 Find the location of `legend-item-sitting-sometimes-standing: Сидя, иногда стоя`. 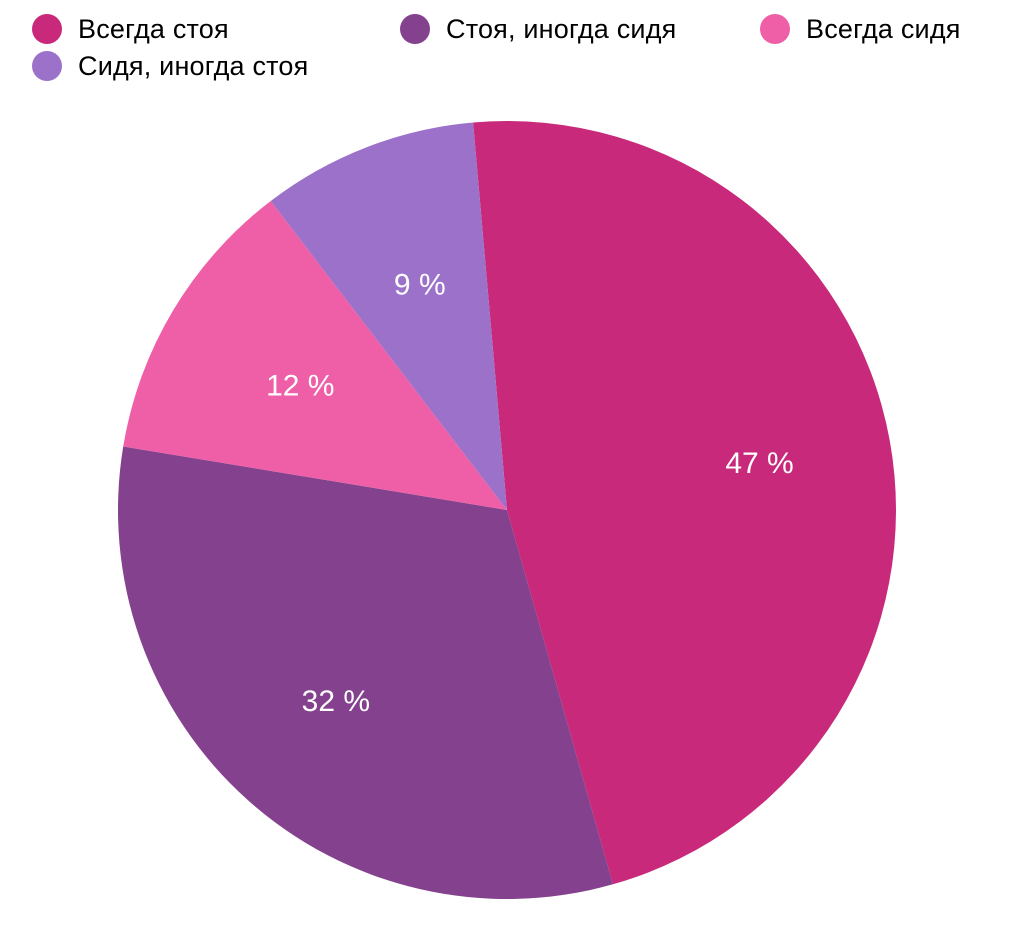

legend-item-sitting-sometimes-standing: Сидя, иногда стоя is located at coordinates (170, 66).